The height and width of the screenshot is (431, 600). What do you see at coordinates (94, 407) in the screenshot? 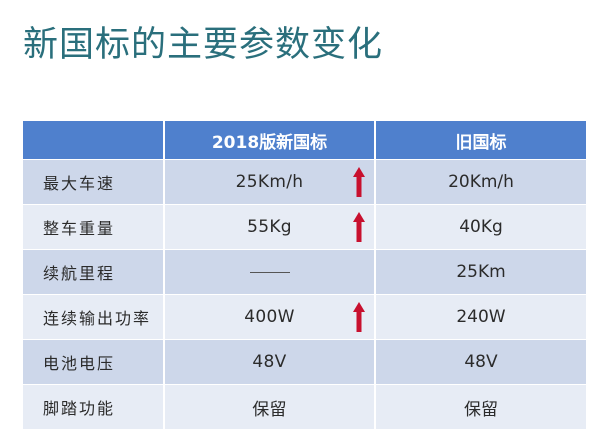
I see `row-label: 脚踏功能` at bounding box center [94, 407].